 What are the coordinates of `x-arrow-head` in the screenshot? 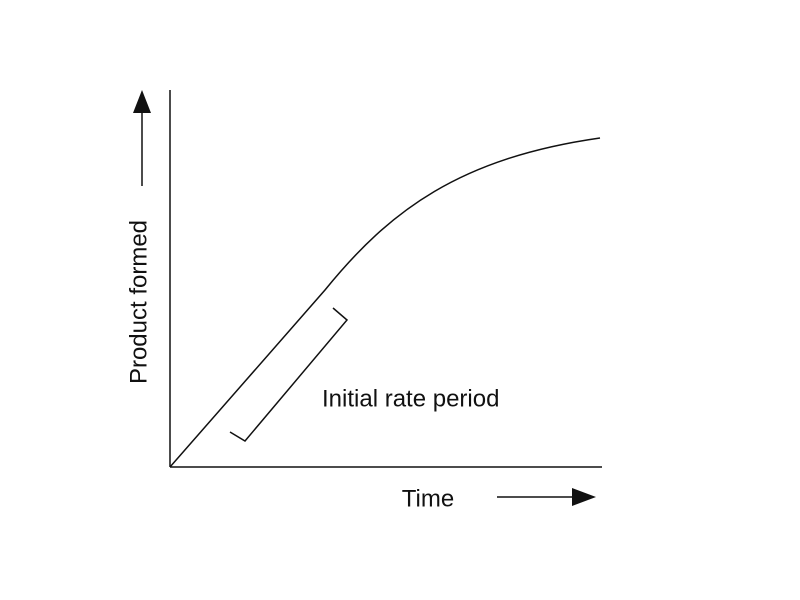 It's located at (584, 497).